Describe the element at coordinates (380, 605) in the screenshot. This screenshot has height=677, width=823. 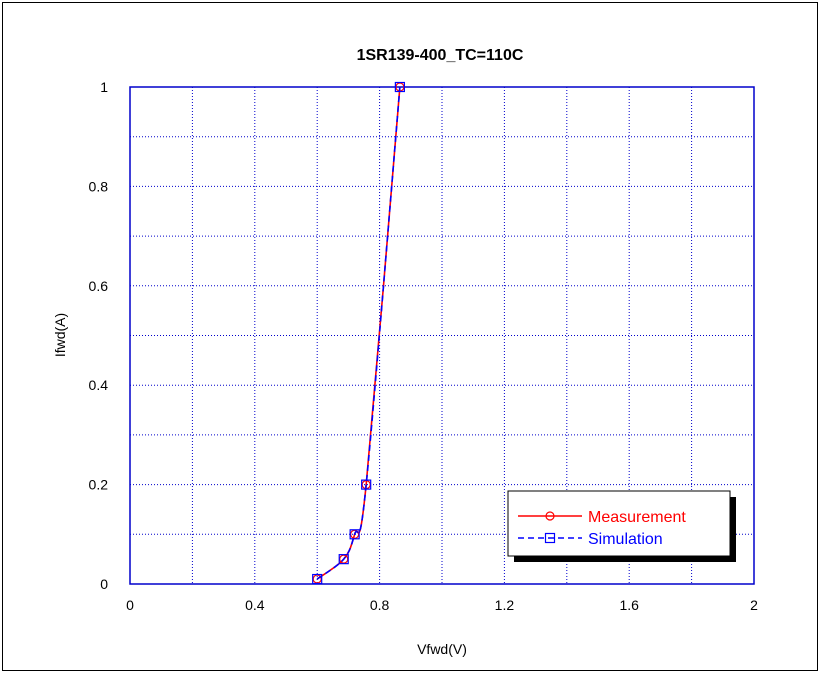
I see `x-tick-label: 0.8` at that location.